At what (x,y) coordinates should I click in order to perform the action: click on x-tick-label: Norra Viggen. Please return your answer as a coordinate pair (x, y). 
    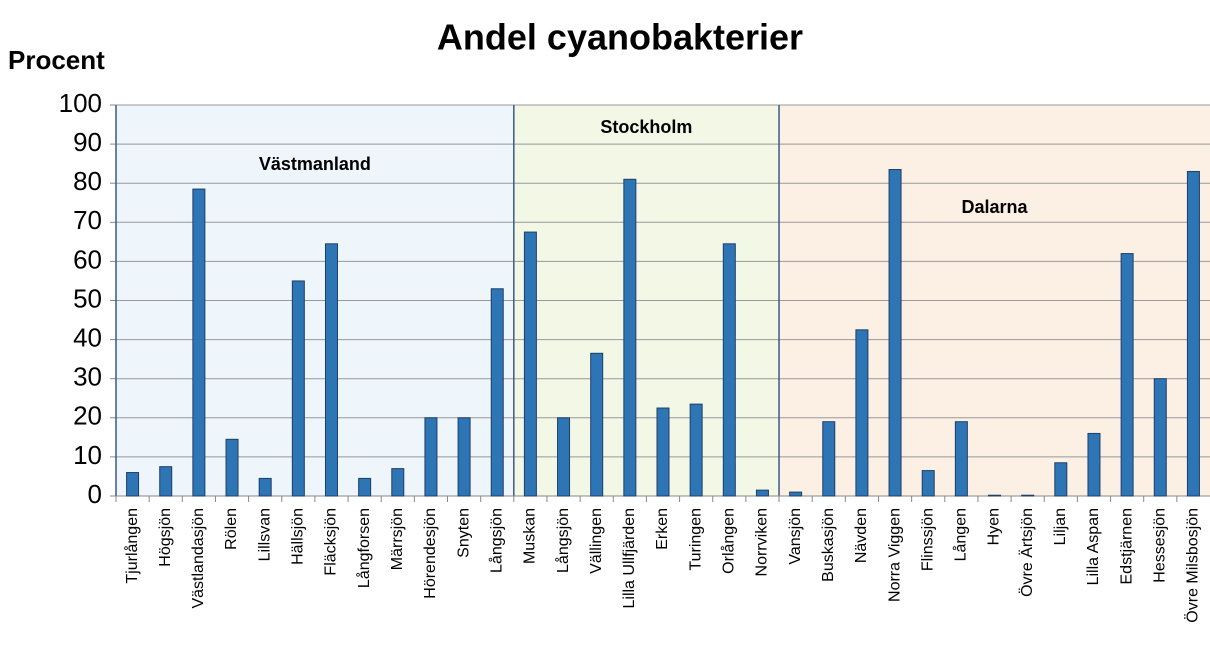
    Looking at the image, I should click on (894, 555).